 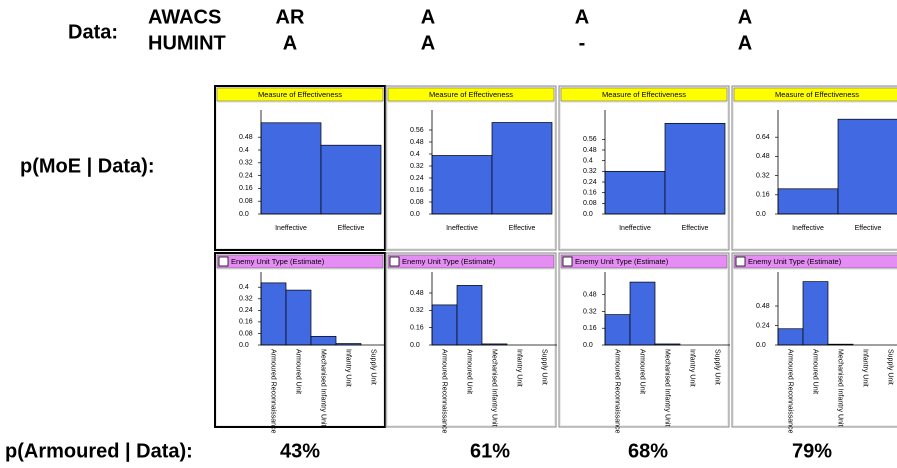 I want to click on y-tick-label: 0.64, so click(x=763, y=137).